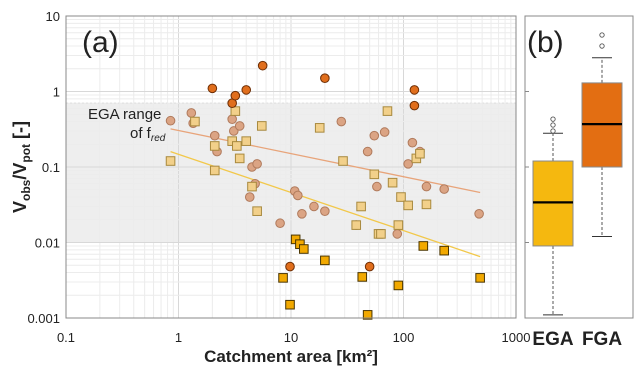 This screenshot has width=635, height=368. Describe the element at coordinates (51, 167) in the screenshot. I see `y-tick-label: 0.1` at that location.